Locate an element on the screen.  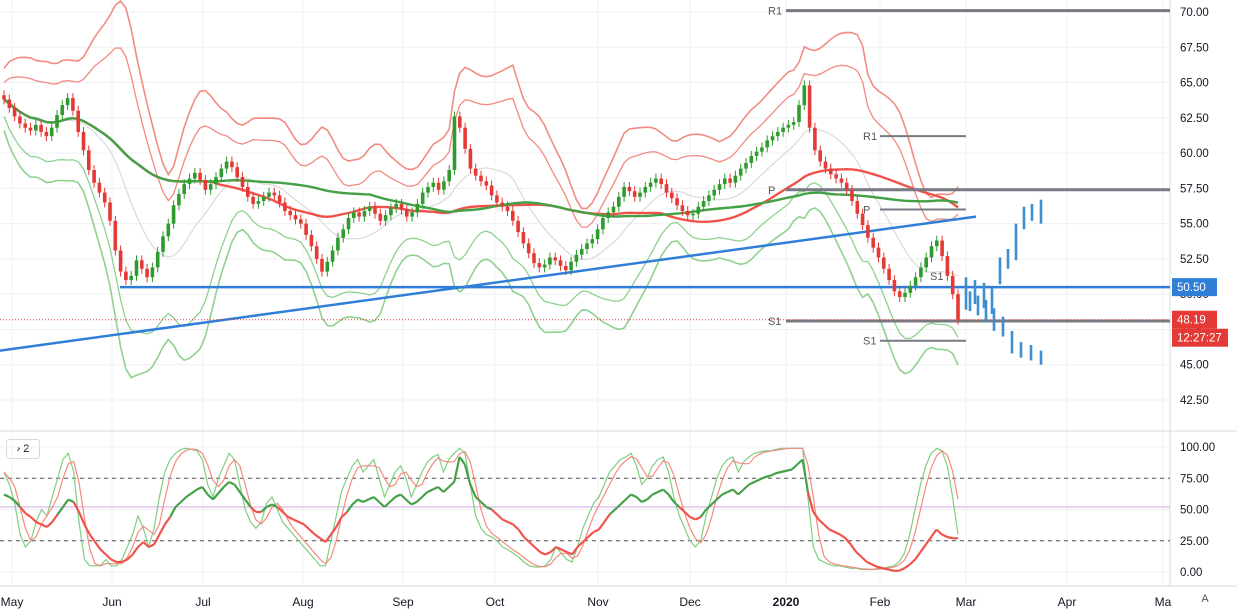
y-tick-label: 0.00 is located at coordinates (1191, 573).